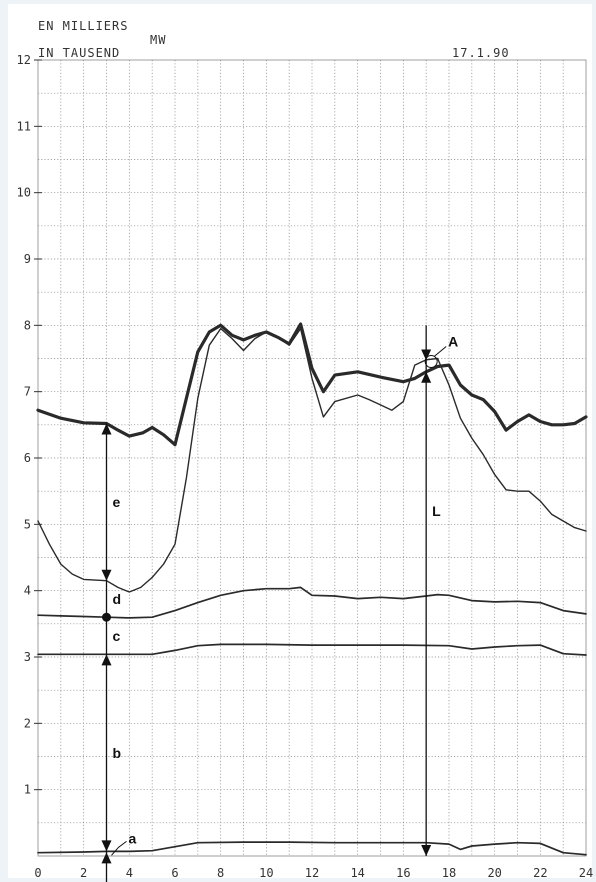 The width and height of the screenshot is (596, 882). I want to click on y-tick-label: 10, so click(24, 193).